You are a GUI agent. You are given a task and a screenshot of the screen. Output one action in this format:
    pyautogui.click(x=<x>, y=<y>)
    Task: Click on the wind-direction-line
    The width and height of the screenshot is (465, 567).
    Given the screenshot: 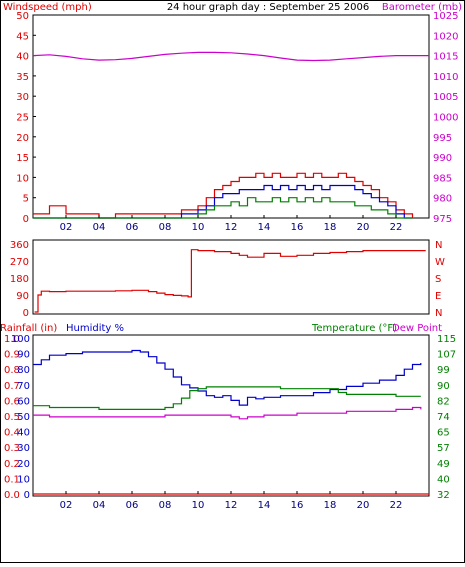 What is the action you would take?
    pyautogui.click(x=230, y=281)
    